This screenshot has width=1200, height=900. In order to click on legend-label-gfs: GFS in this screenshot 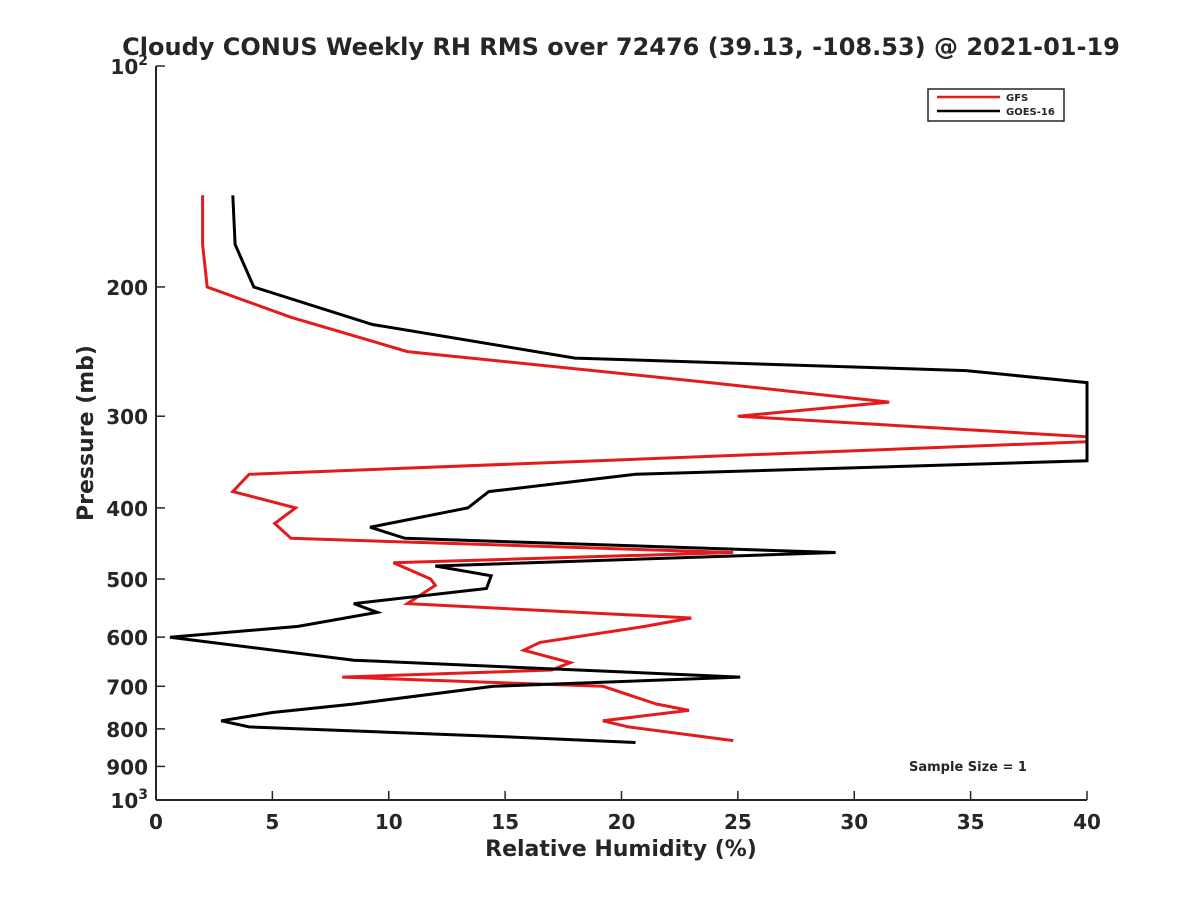, I will do `click(1017, 98)`.